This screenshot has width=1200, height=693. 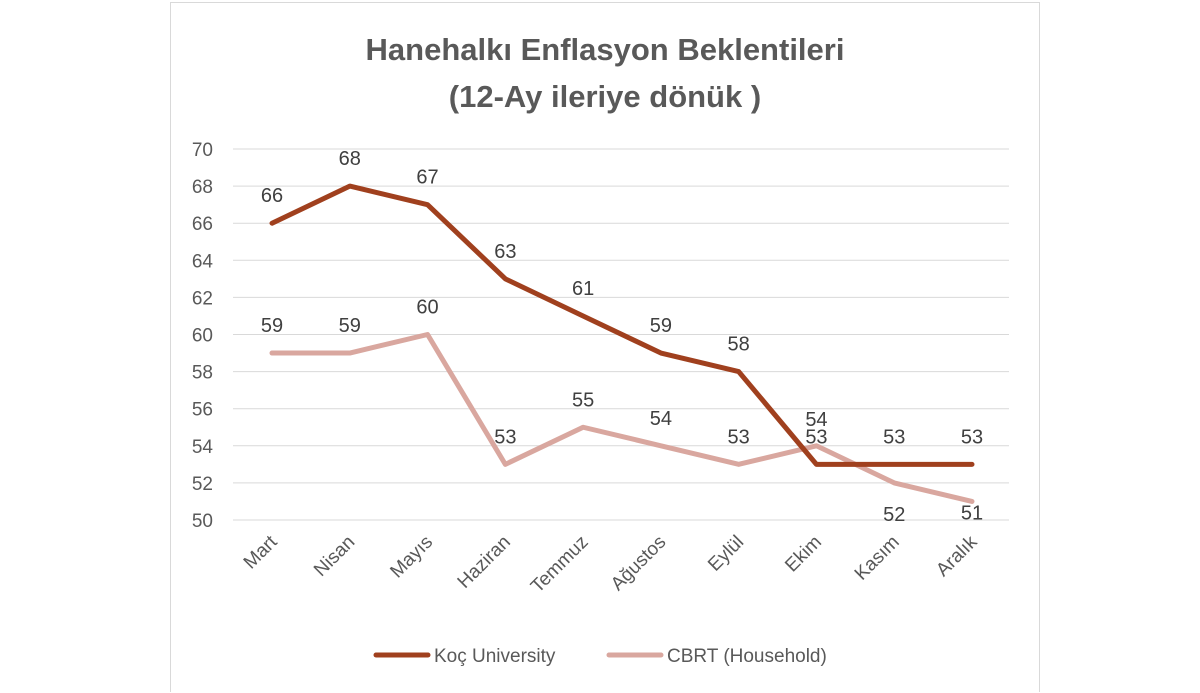 I want to click on y-tick-label: 52, so click(x=202, y=484).